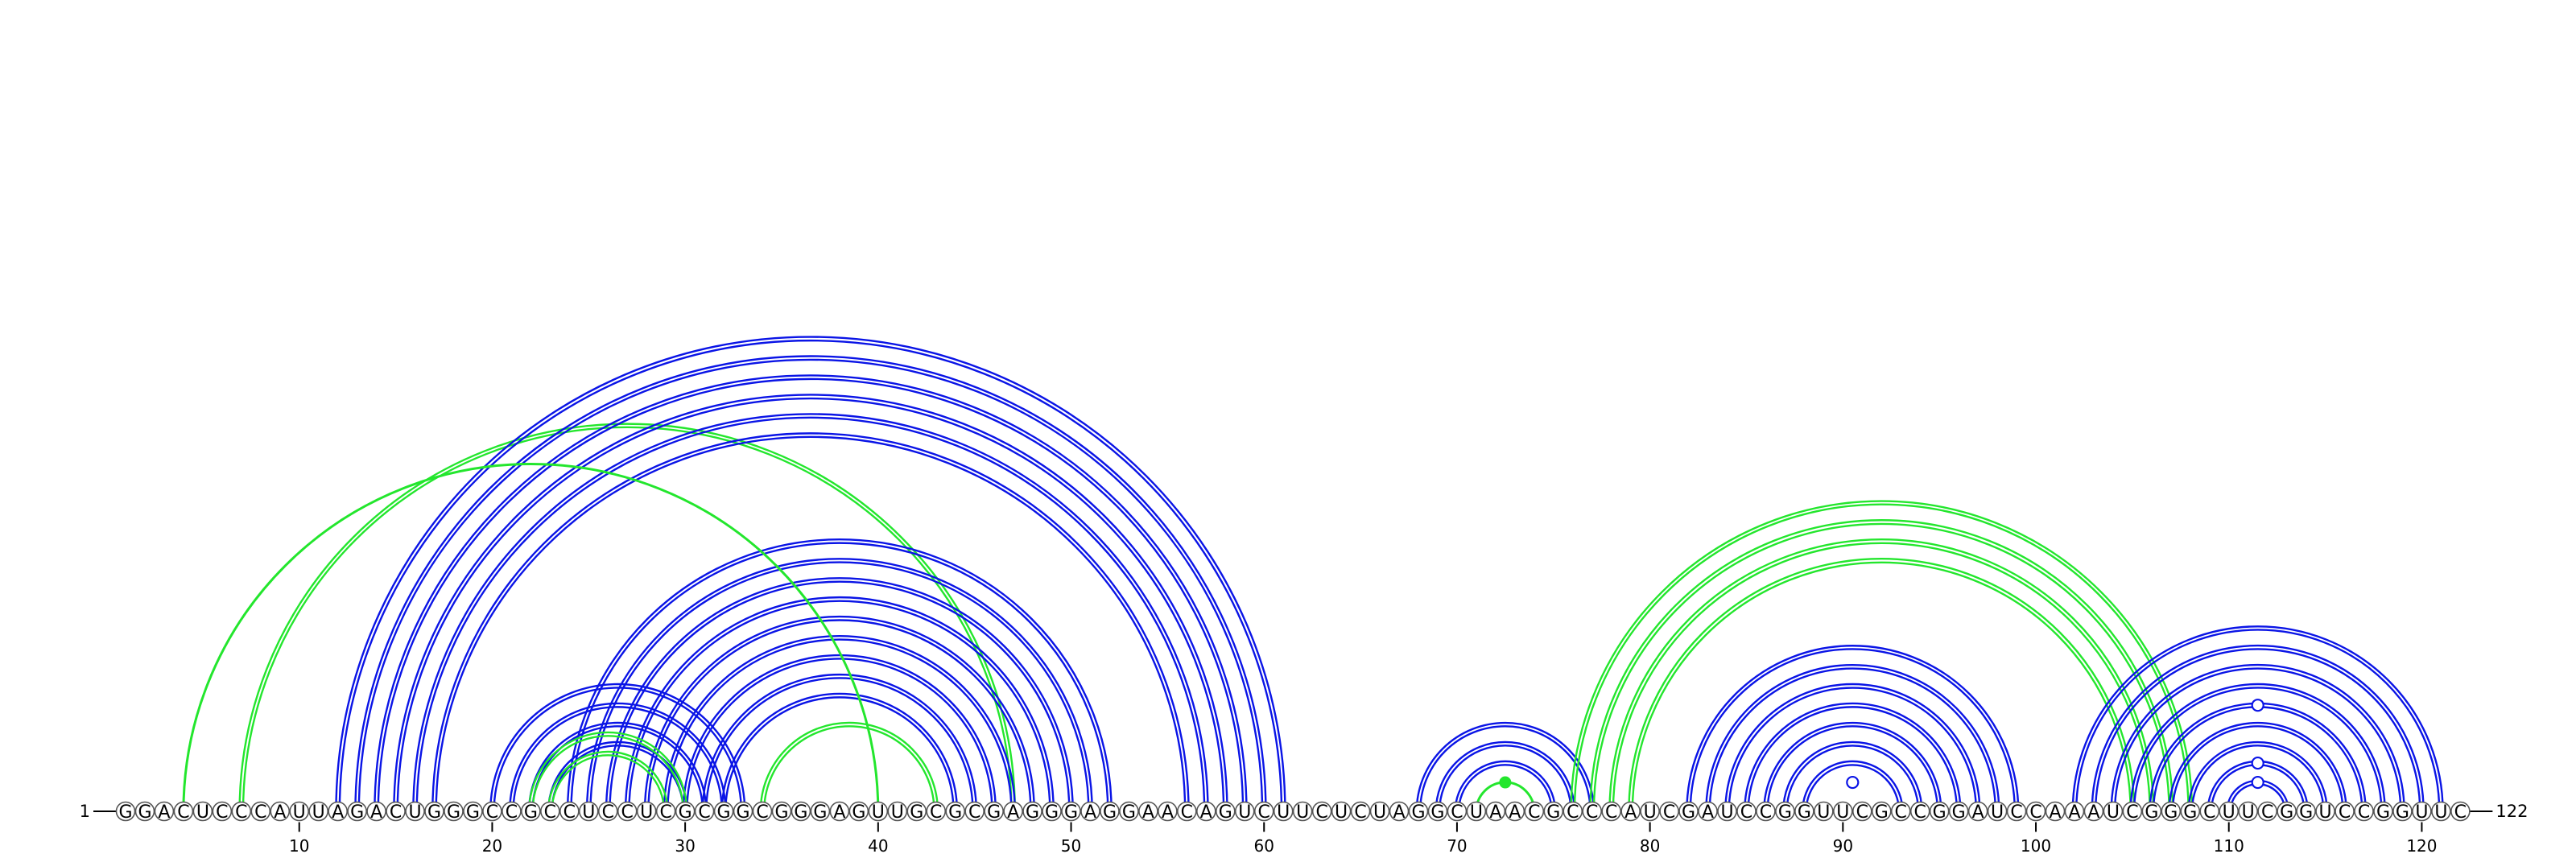 Image resolution: width=2576 pixels, height=858 pixels. I want to click on nt-57-letter: A, so click(1206, 813).